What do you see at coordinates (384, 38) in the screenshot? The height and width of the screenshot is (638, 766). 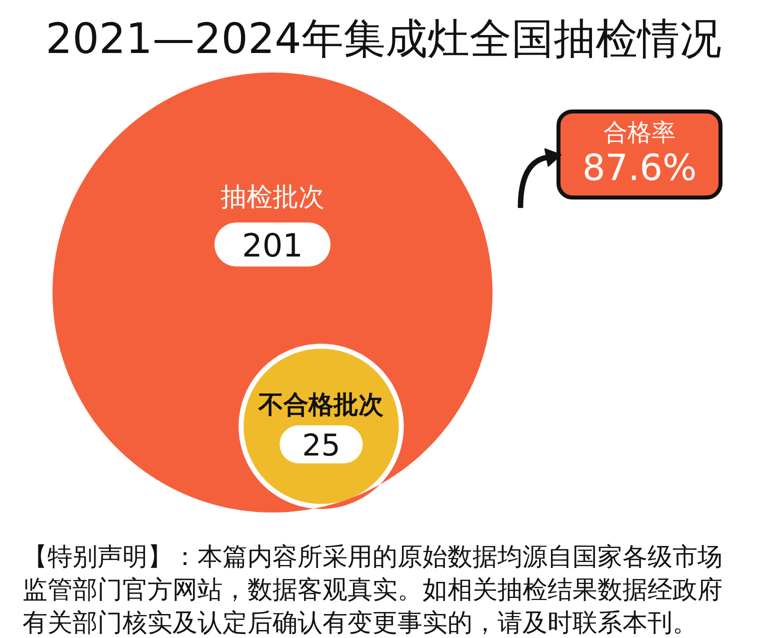 I see `text: 2021—2024年集成灶全国抽检情况` at bounding box center [384, 38].